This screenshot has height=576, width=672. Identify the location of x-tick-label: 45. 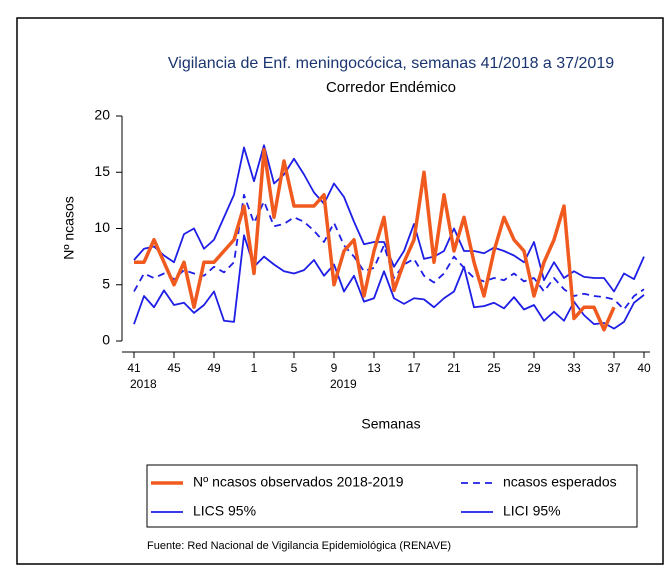
(174, 368).